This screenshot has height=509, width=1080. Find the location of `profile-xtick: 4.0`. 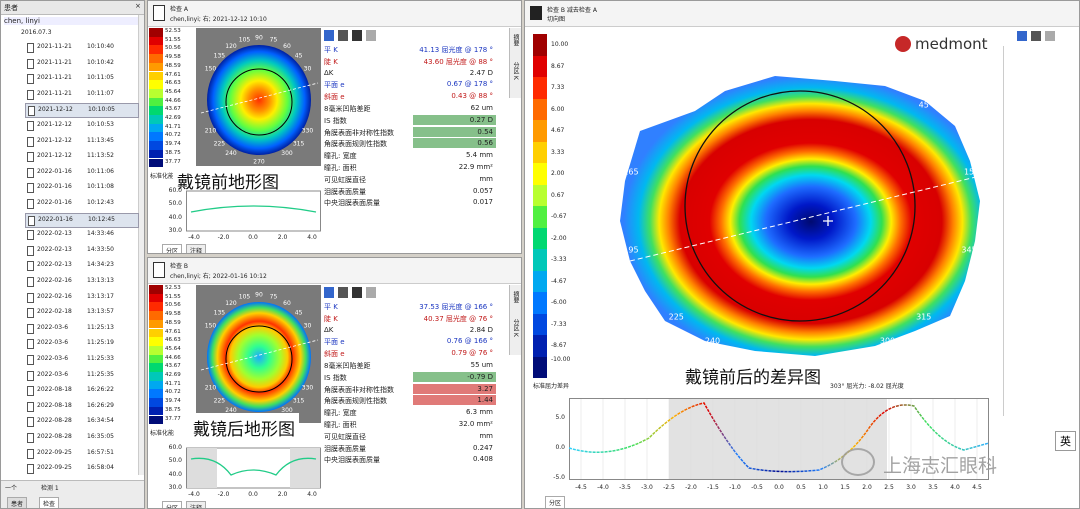

profile-xtick: 4.0 is located at coordinates (312, 494).